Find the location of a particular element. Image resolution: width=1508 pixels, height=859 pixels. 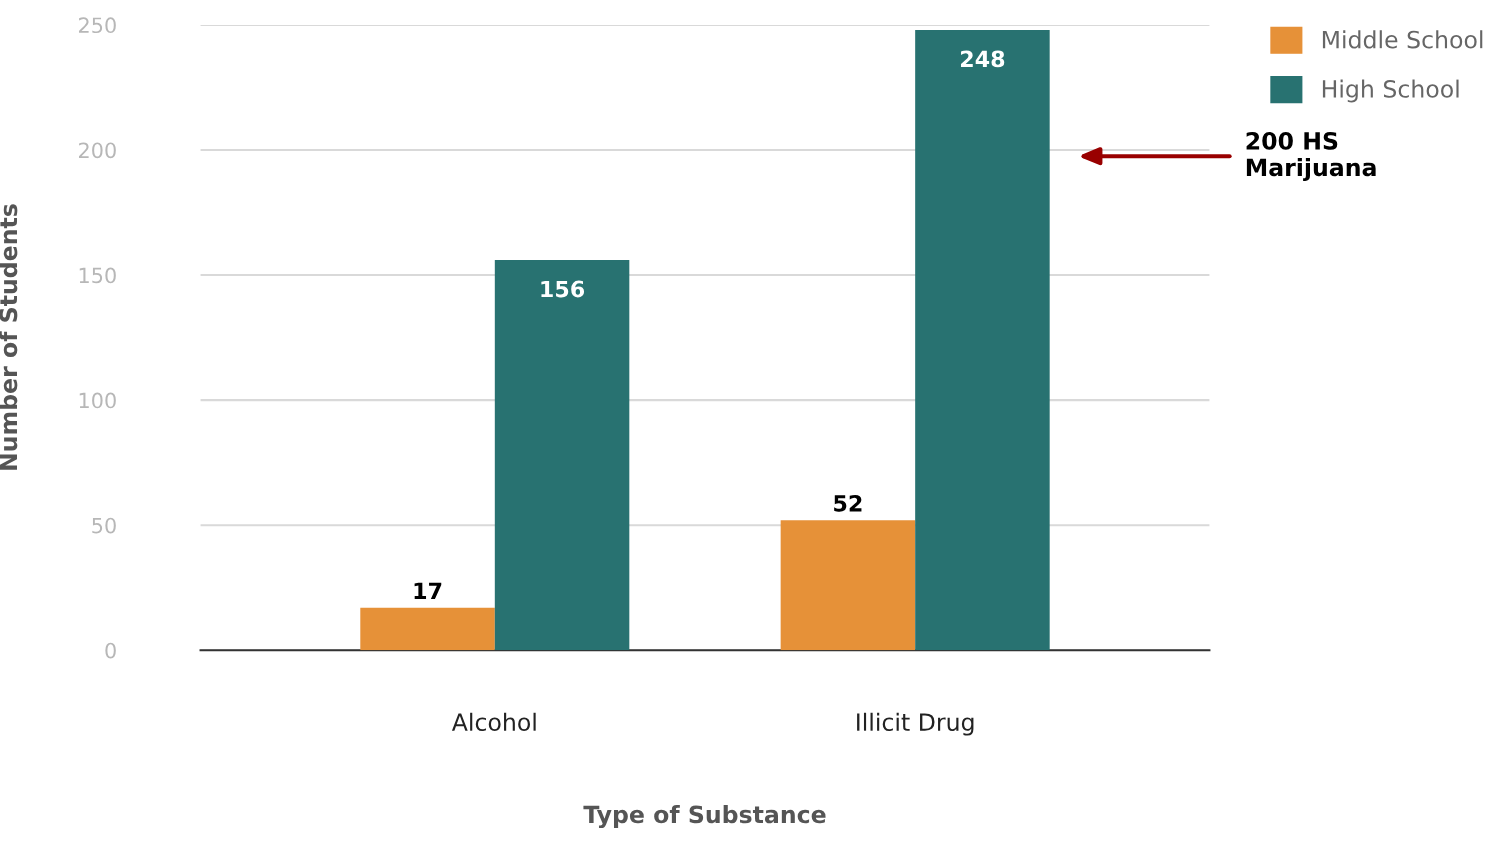

y-axis-title: Number of Students is located at coordinates (9, 337).